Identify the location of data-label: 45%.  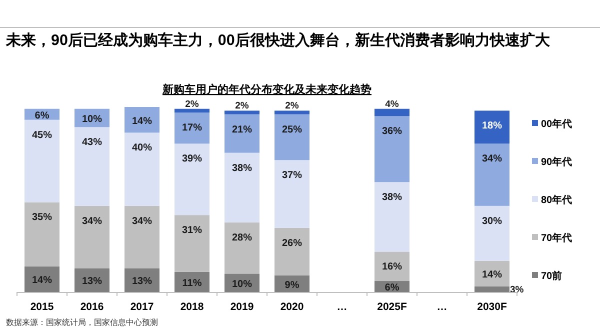
(42, 135).